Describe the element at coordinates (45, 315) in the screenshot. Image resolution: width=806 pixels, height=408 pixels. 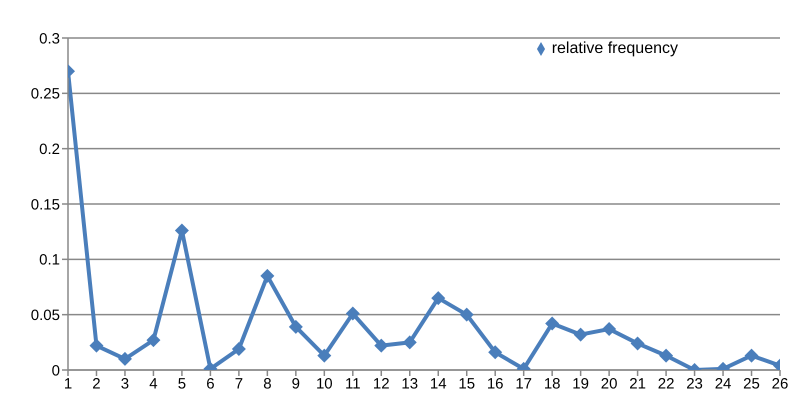
I see `y-tick-label: 0.05` at that location.